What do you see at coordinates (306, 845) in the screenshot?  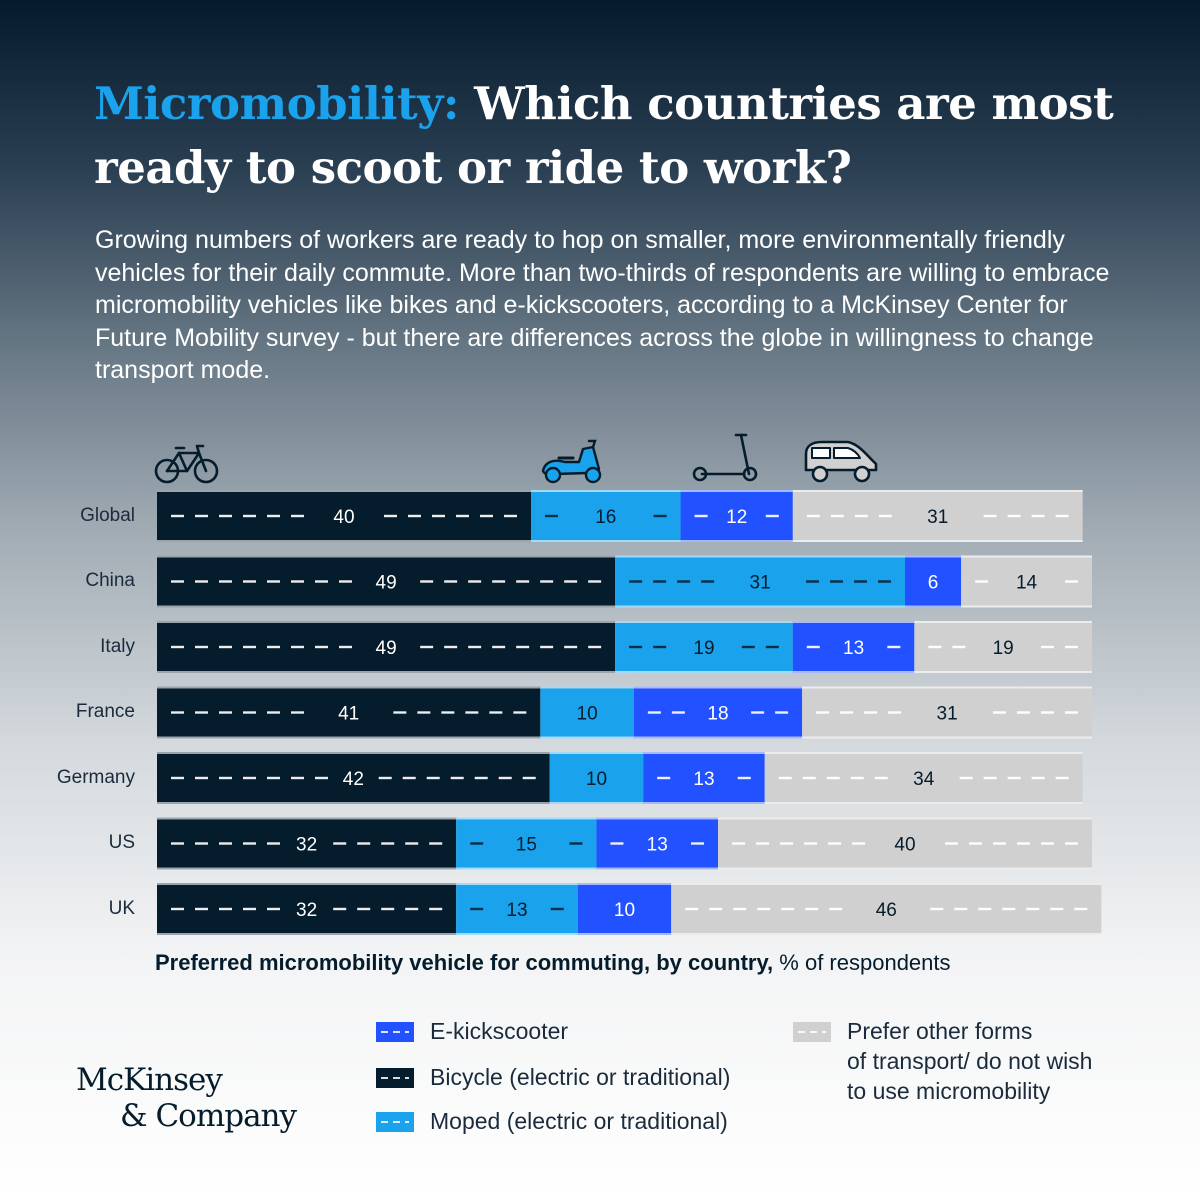 I see `value-label-us-bicycle: 32` at bounding box center [306, 845].